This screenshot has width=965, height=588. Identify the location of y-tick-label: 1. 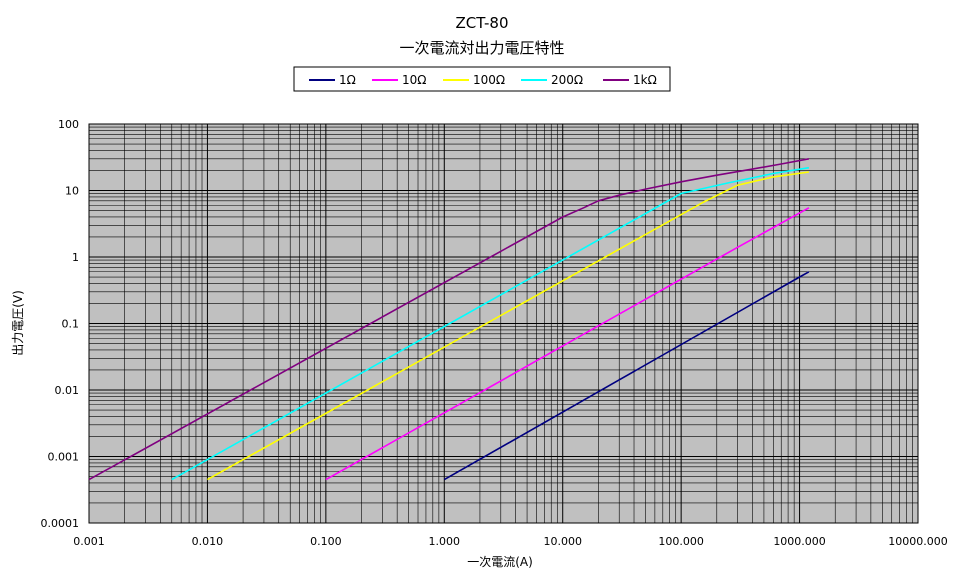
(75, 257).